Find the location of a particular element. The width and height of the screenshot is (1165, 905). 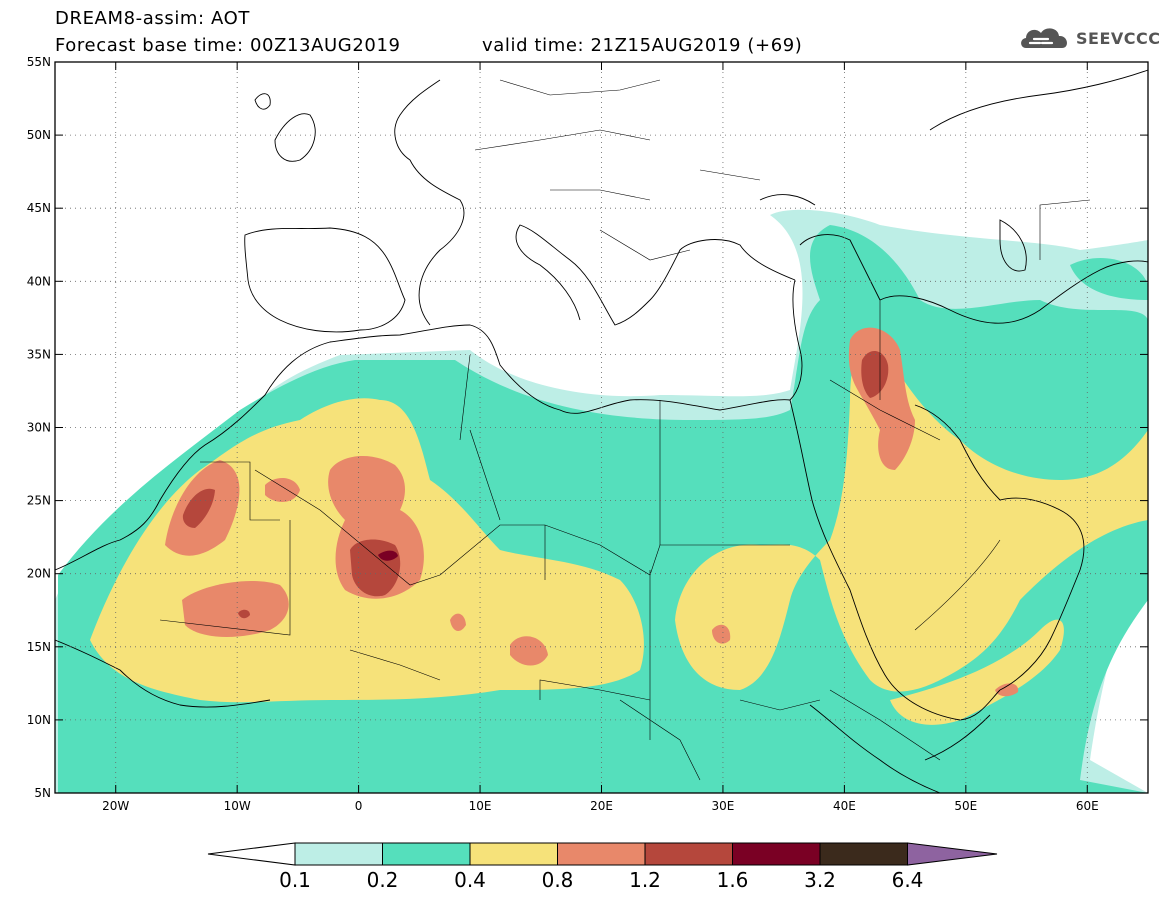

colorbar-label: 0.4 is located at coordinates (470, 880).